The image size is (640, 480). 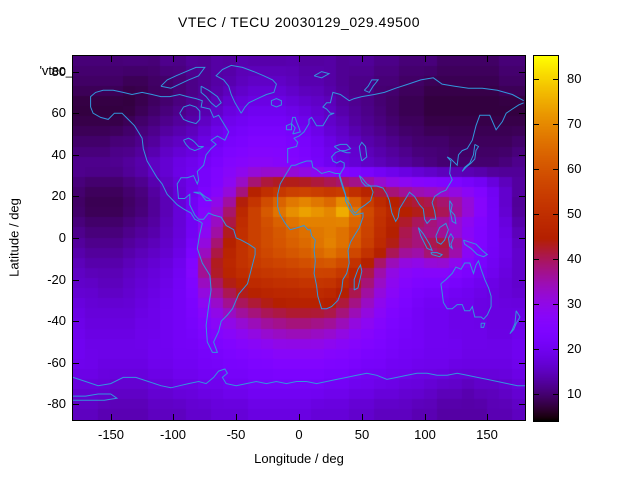 I want to click on x-axis-label: Longitude / deg, so click(x=299, y=458).